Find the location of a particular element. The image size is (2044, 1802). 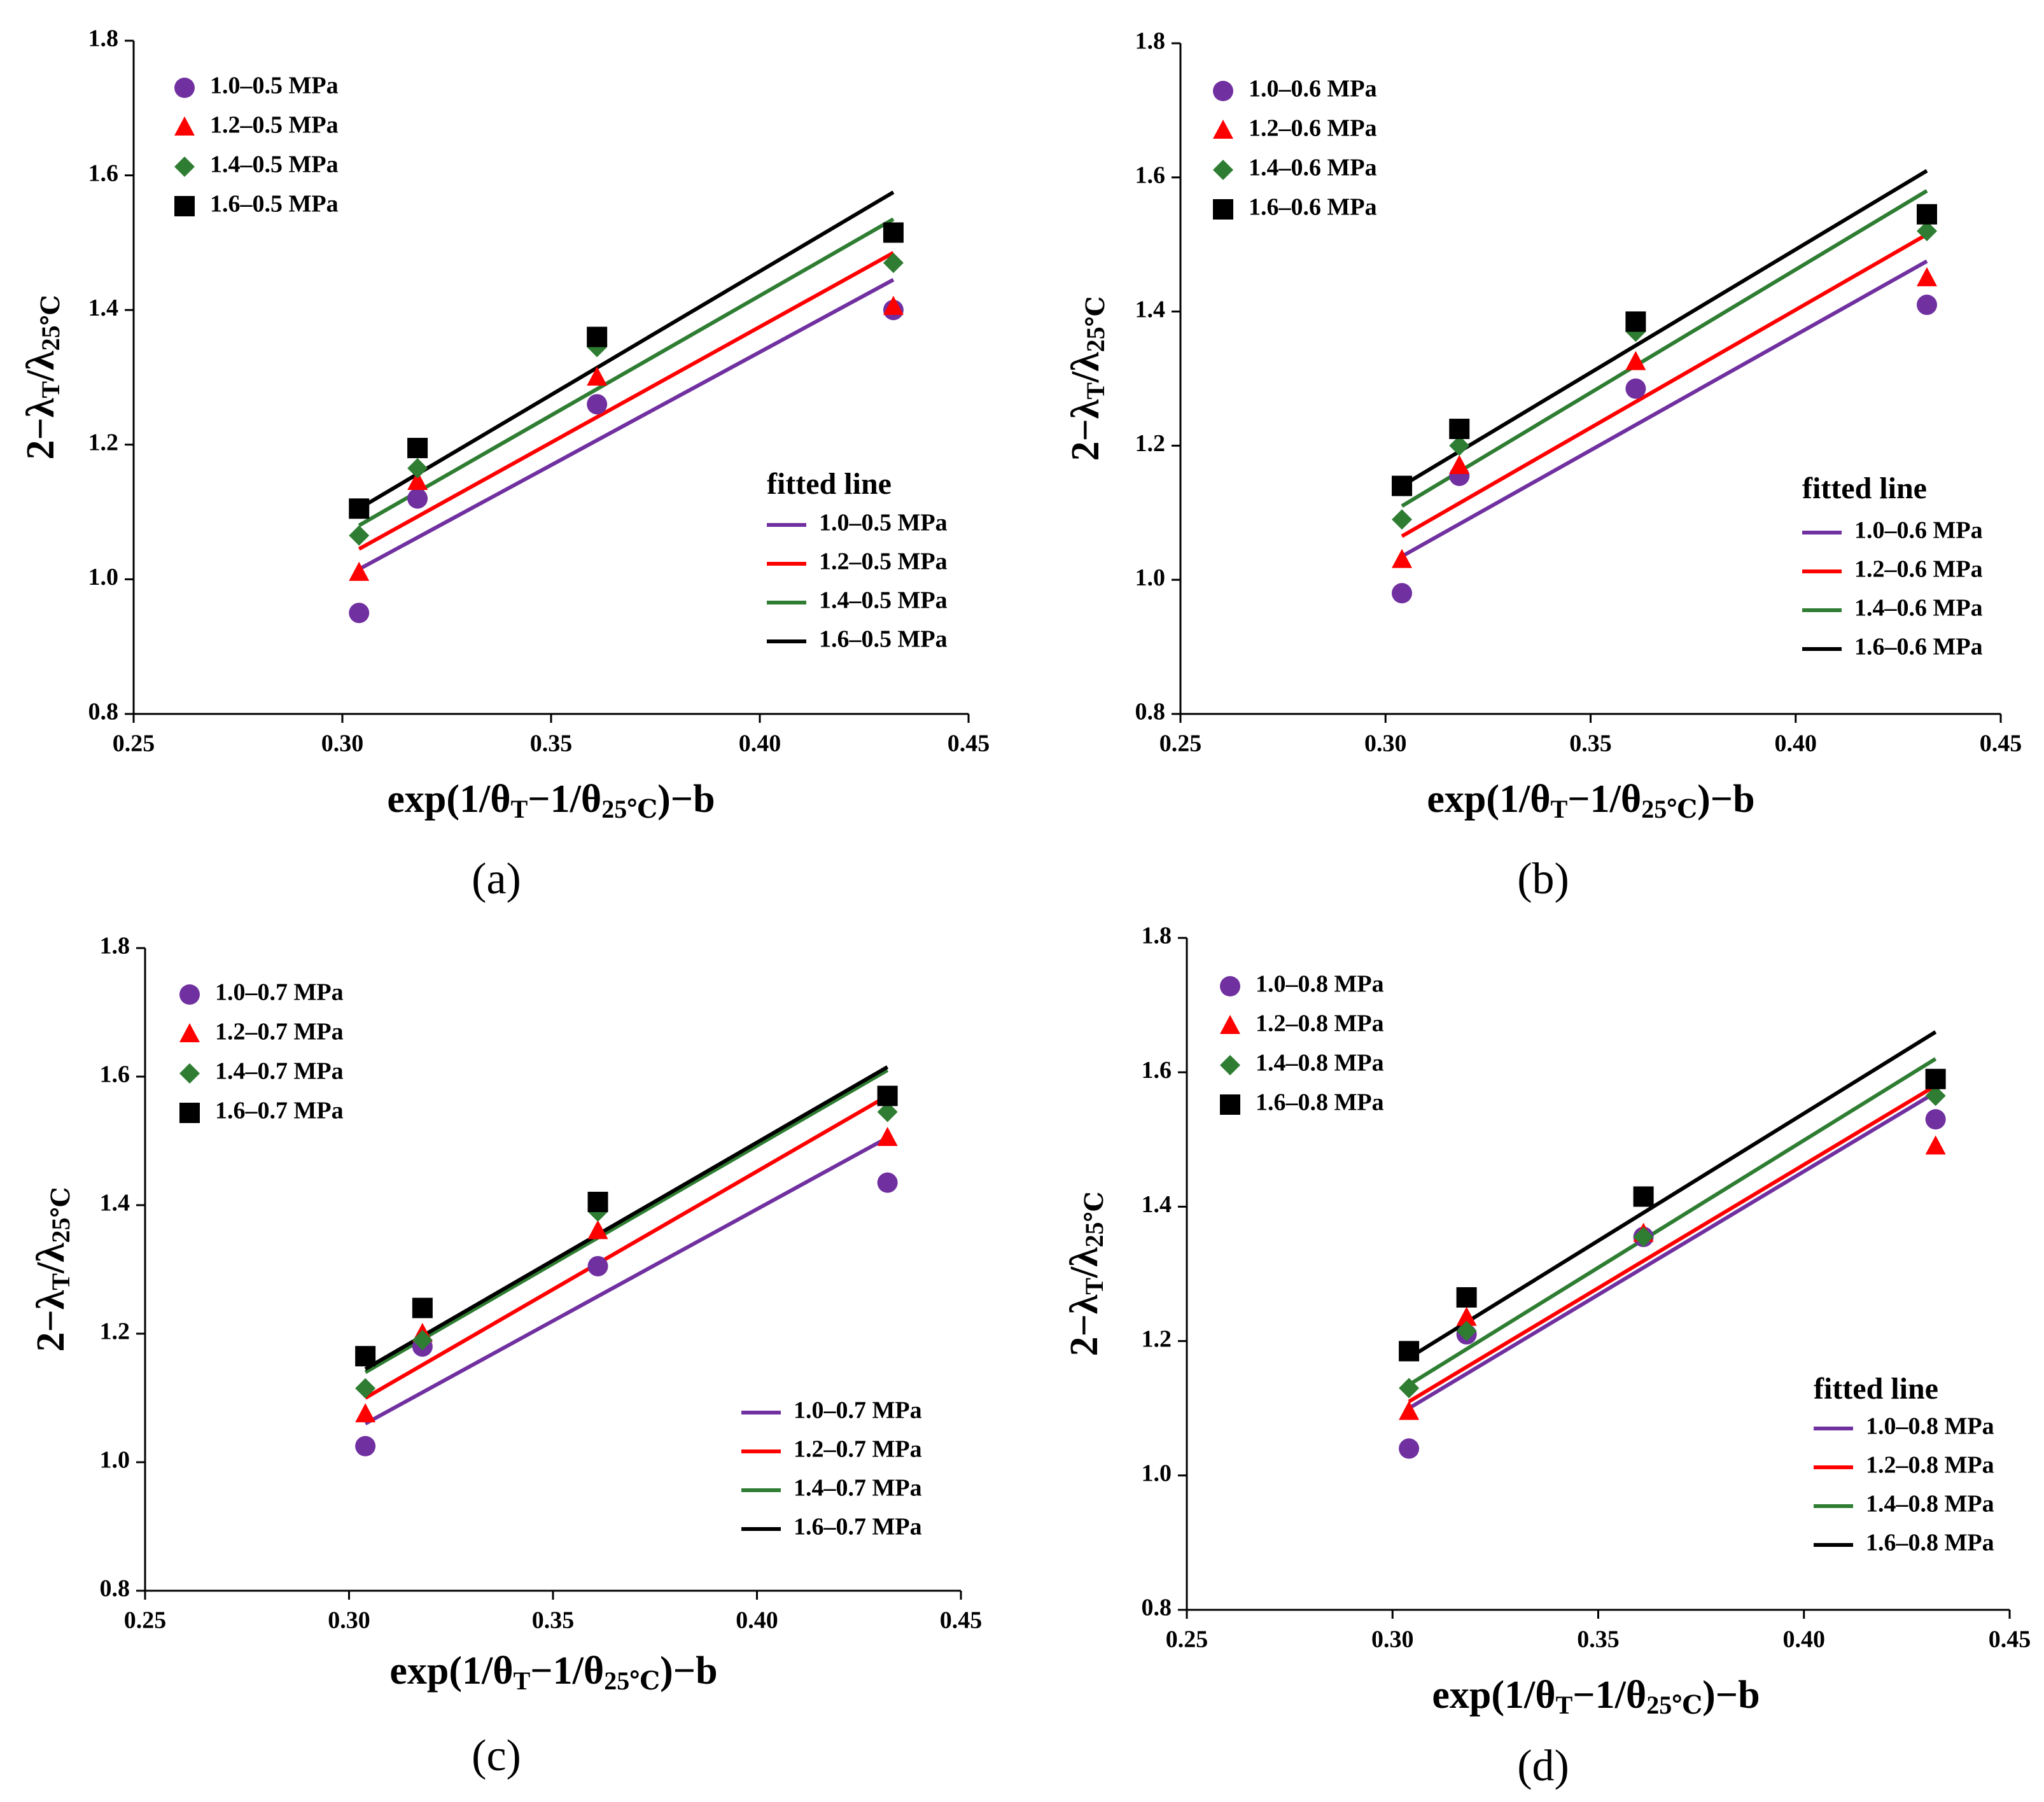

fitted-line-legend-label: 1.0–0.7 MPa is located at coordinates (858, 1410).